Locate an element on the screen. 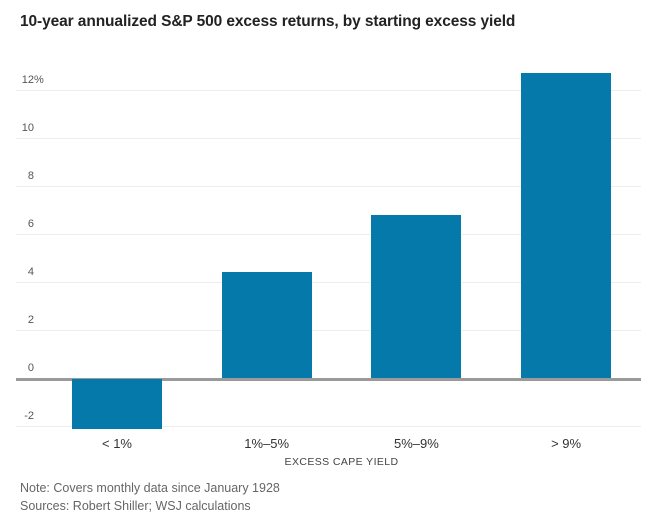 This screenshot has height=528, width=655. bar-> 9% is located at coordinates (566, 225).